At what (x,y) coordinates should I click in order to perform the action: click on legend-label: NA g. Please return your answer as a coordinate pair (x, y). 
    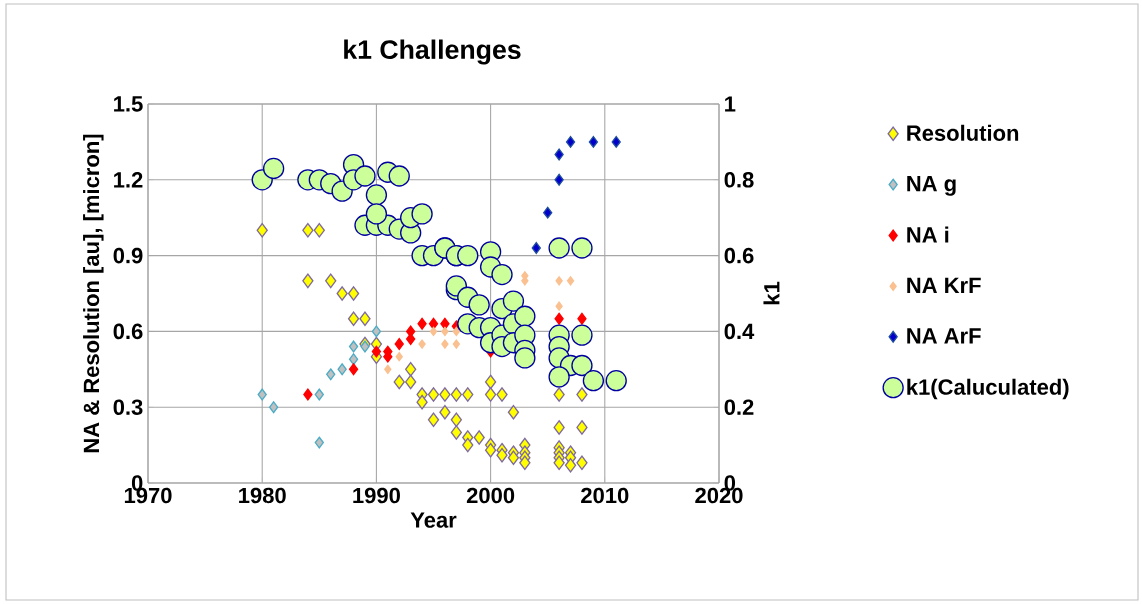
    Looking at the image, I should click on (931, 186).